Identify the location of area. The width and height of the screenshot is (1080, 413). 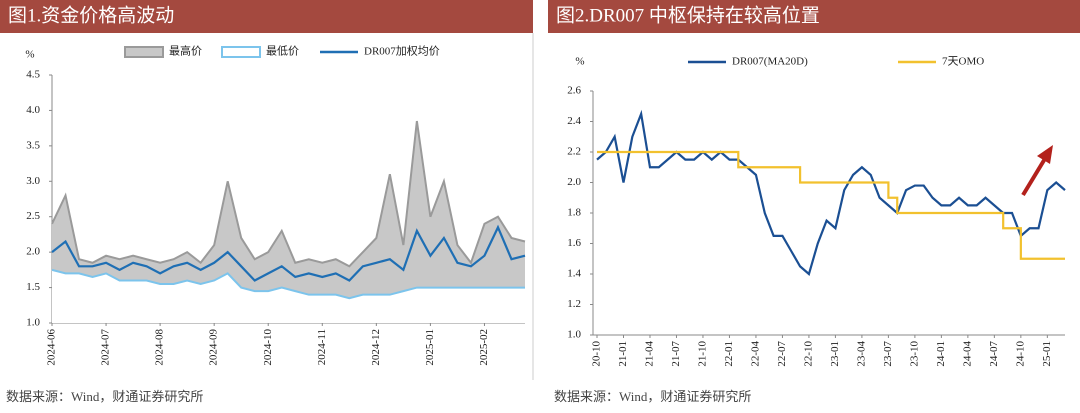
(288, 296).